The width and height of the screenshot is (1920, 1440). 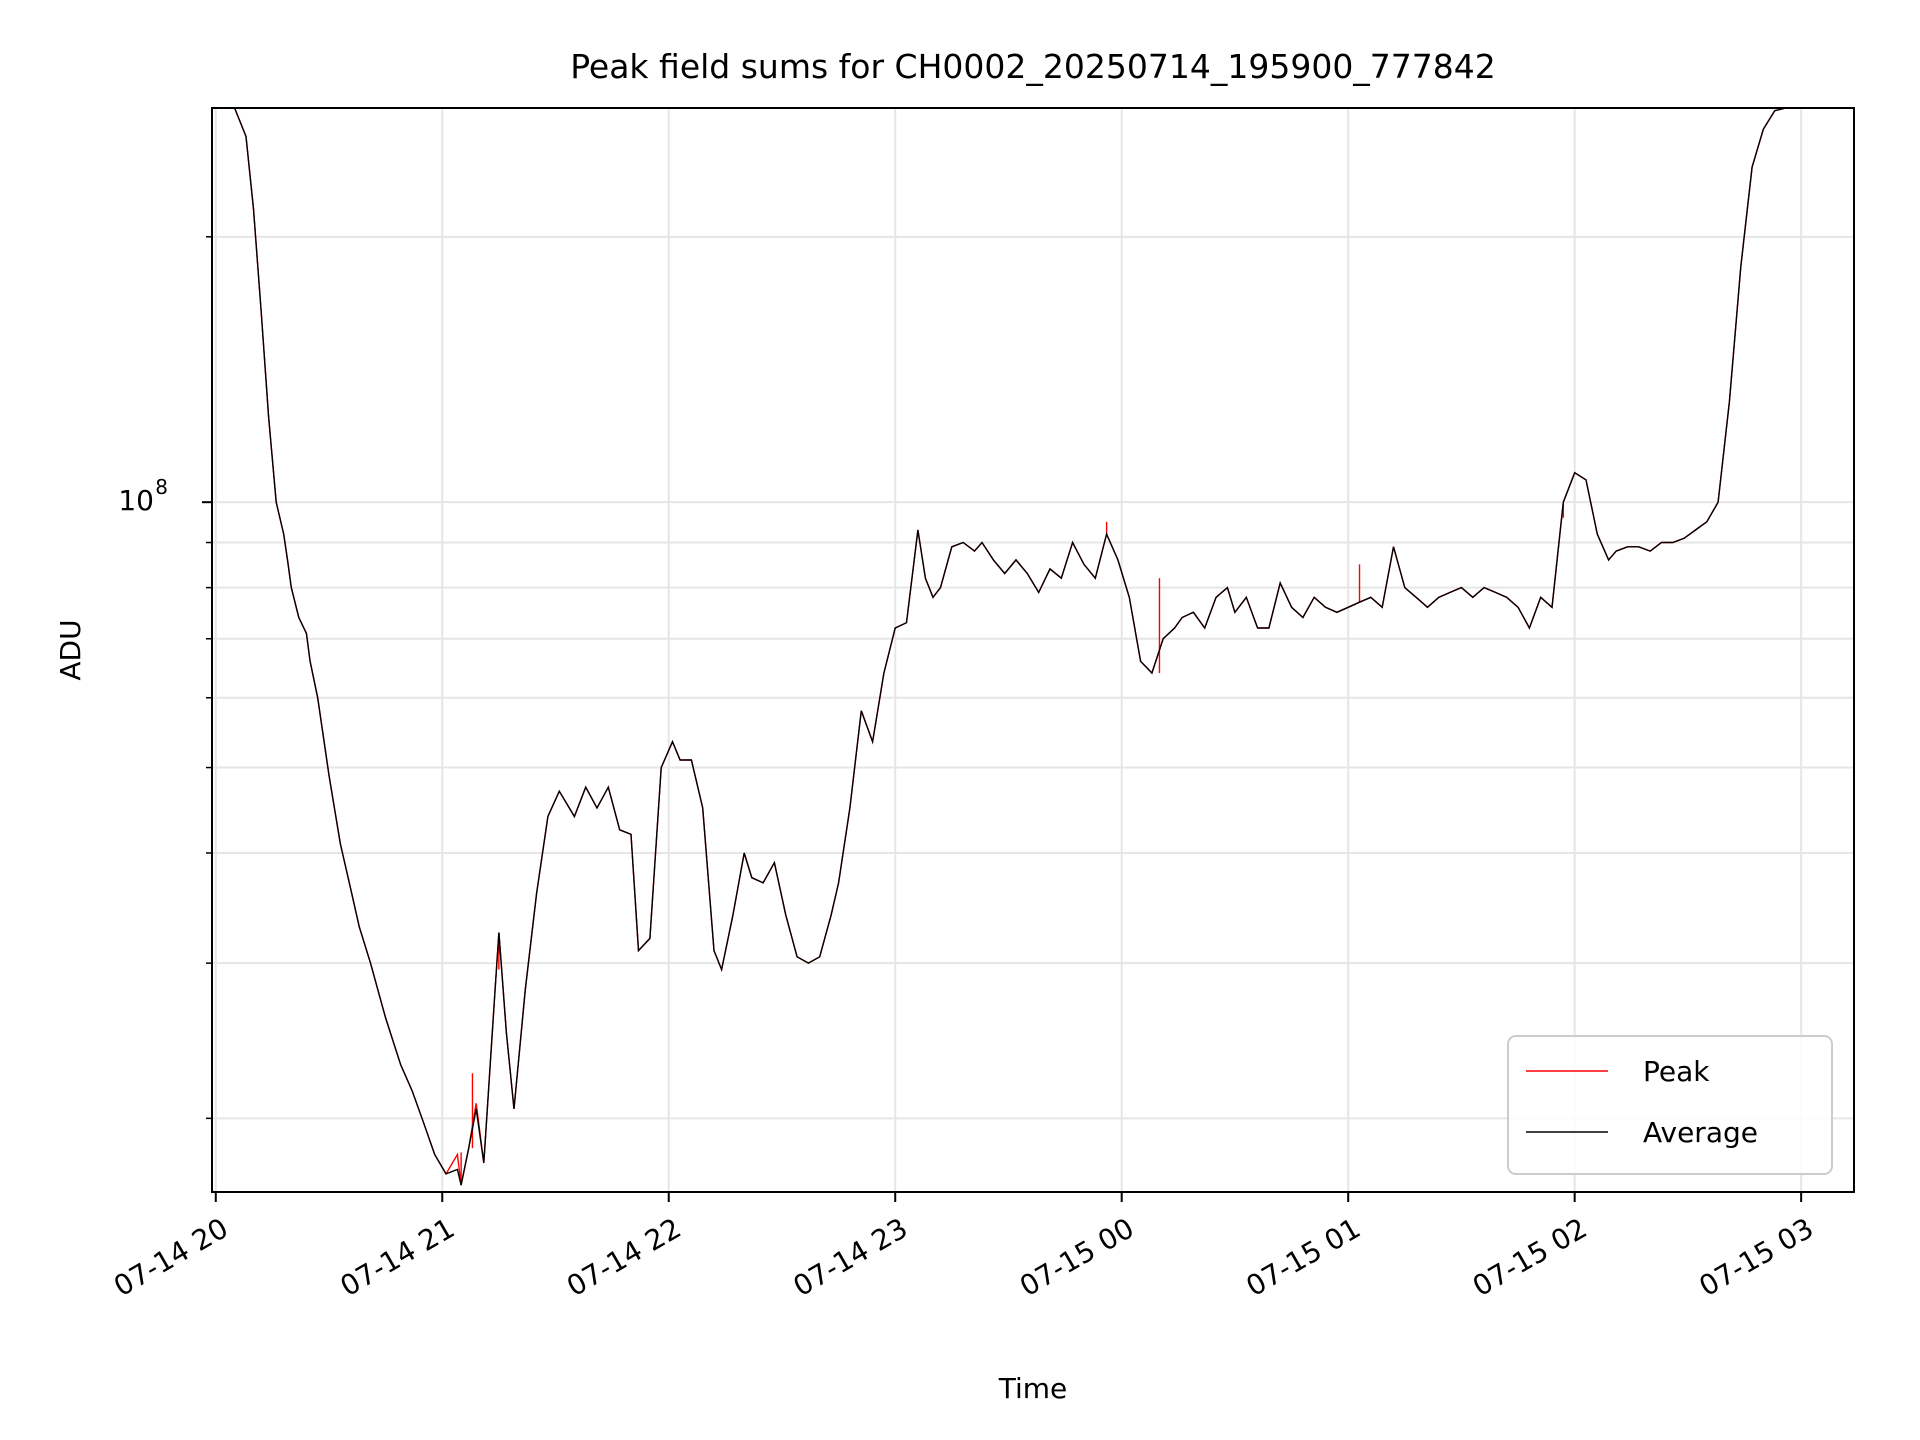 I want to click on legend-label-average: Average, so click(x=1700, y=1132).